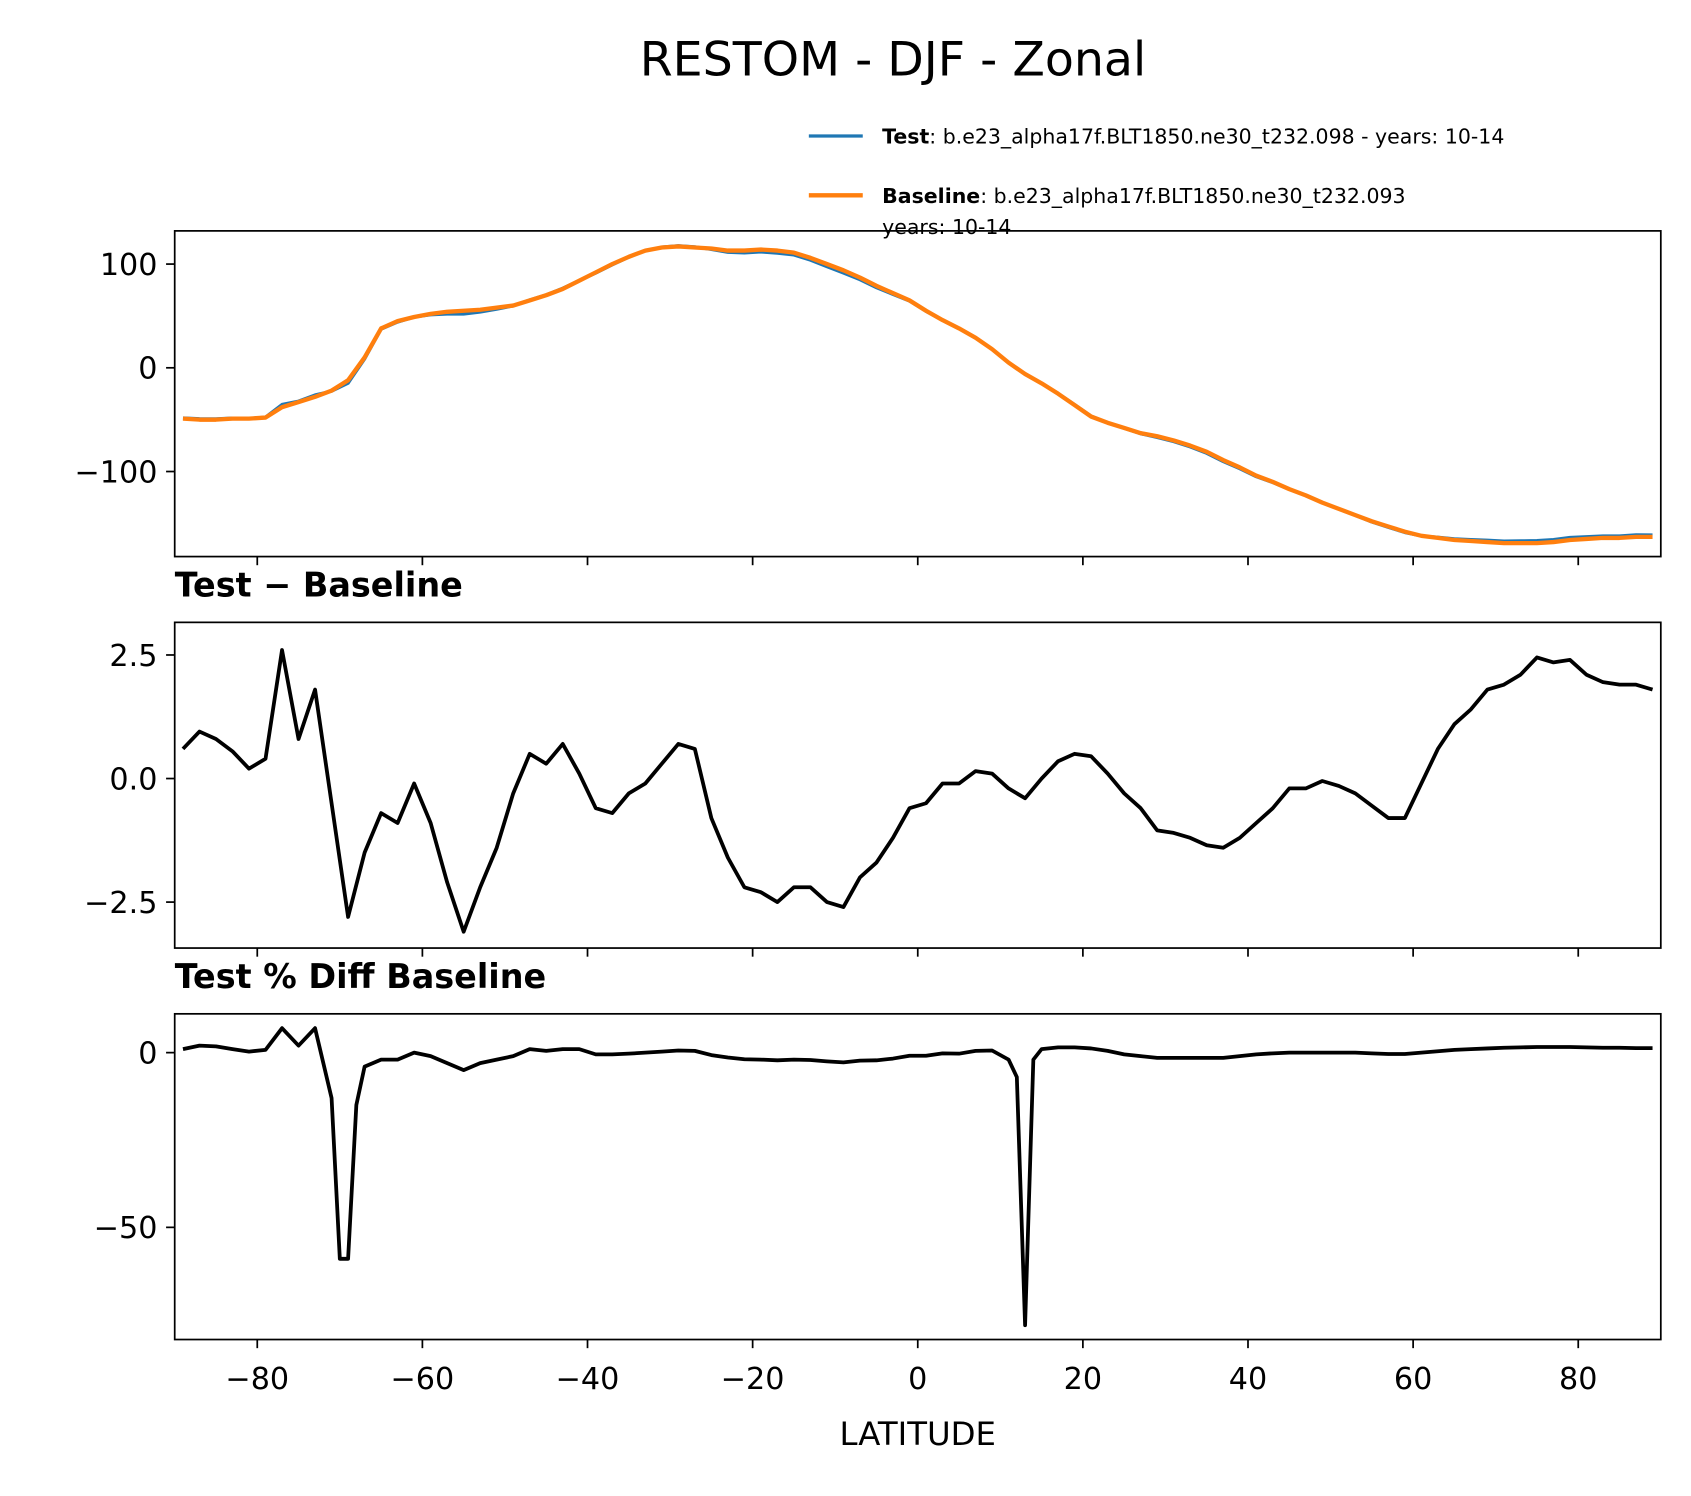 The width and height of the screenshot is (1691, 1496). I want to click on y-tick-label: −50, so click(126, 1228).